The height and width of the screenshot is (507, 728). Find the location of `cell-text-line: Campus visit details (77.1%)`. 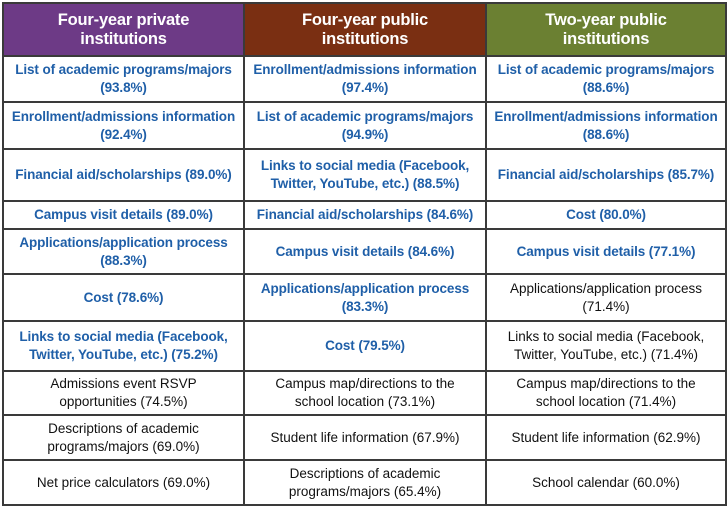

cell-text-line: Campus visit details (77.1%) is located at coordinates (606, 251).